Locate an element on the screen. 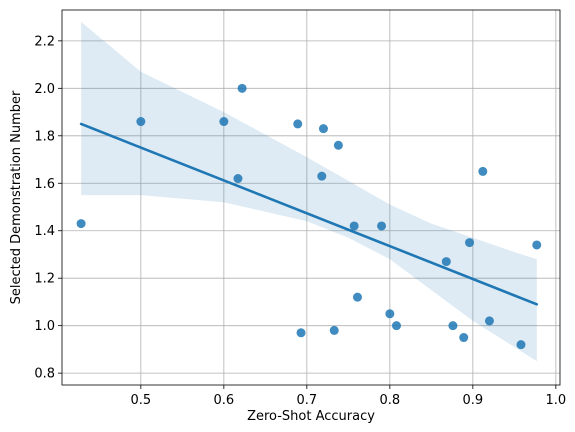 Image resolution: width=575 pixels, height=432 pixels. y-tick-label: 1.4 is located at coordinates (44, 231).